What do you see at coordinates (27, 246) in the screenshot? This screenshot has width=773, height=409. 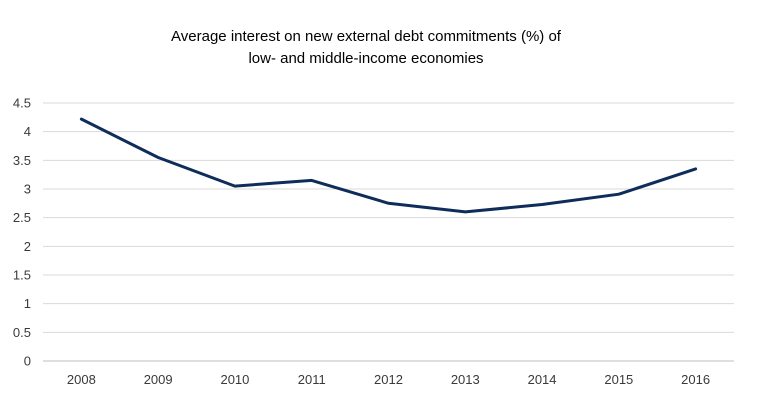 I see `y-tick-label: 2` at bounding box center [27, 246].